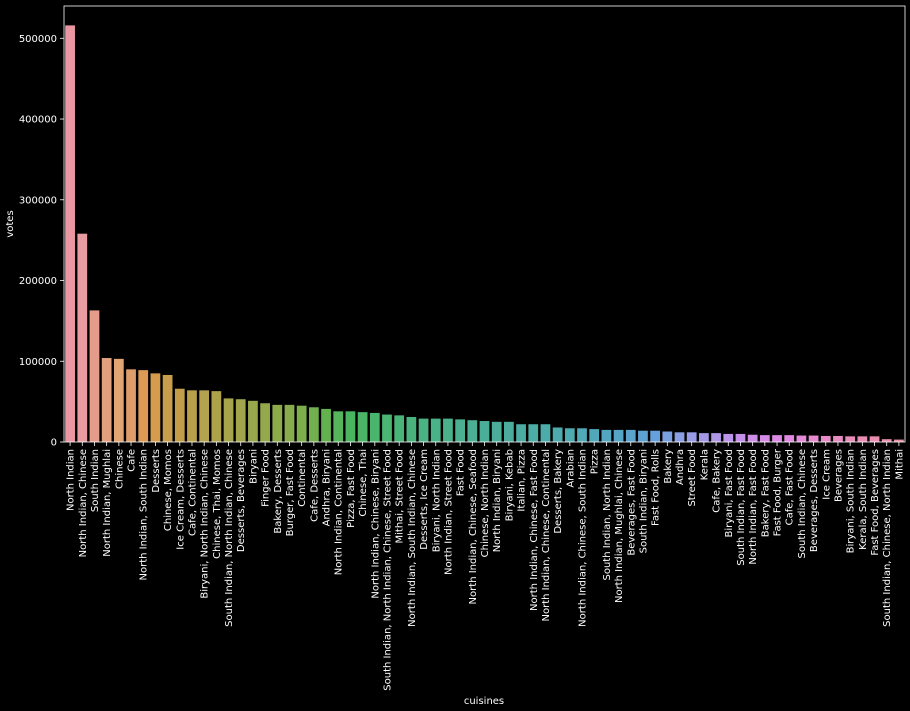  I want to click on x-tick-label: Beverages, Desserts, so click(814, 500).